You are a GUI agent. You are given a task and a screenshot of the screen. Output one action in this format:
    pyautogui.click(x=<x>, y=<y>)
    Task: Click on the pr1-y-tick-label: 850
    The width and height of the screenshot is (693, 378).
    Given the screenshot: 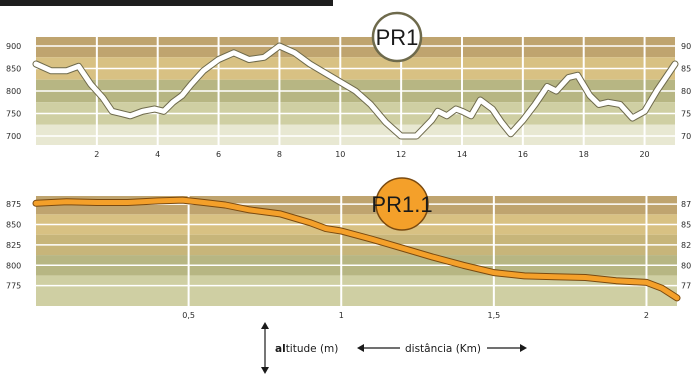 What is the action you would take?
    pyautogui.click(x=13, y=69)
    